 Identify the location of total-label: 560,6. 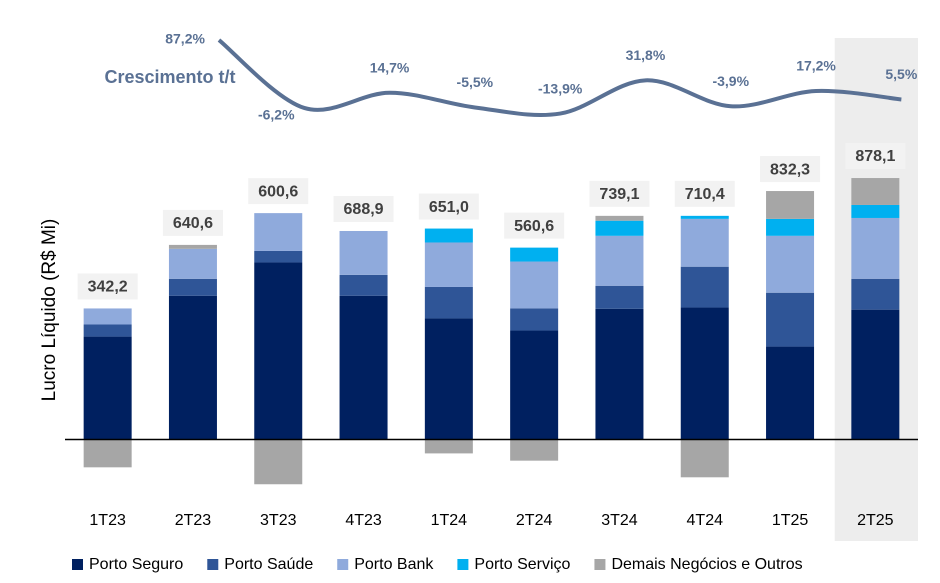
(534, 226).